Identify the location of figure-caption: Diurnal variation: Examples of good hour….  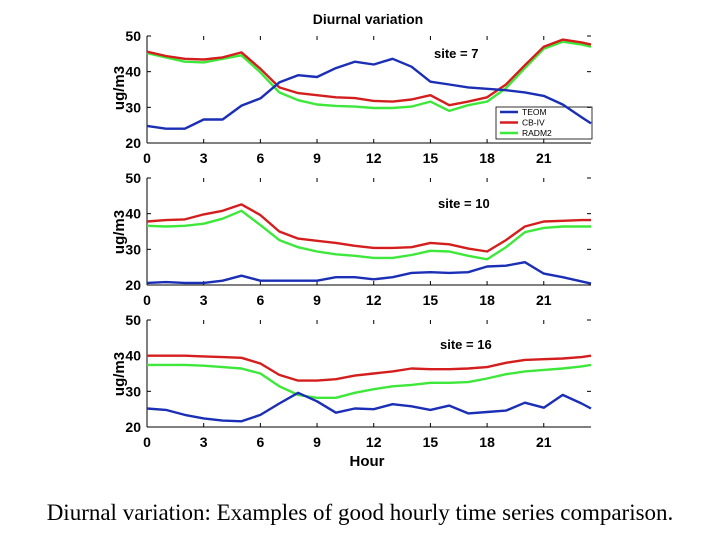
(360, 512).